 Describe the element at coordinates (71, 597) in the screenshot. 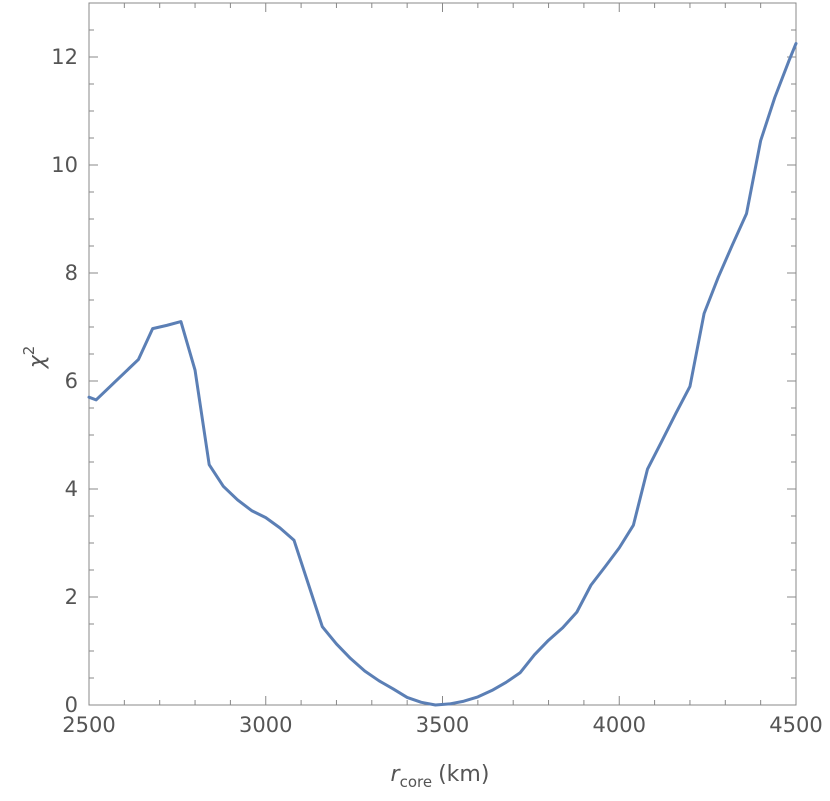

I see `y-tick-label: 2` at that location.